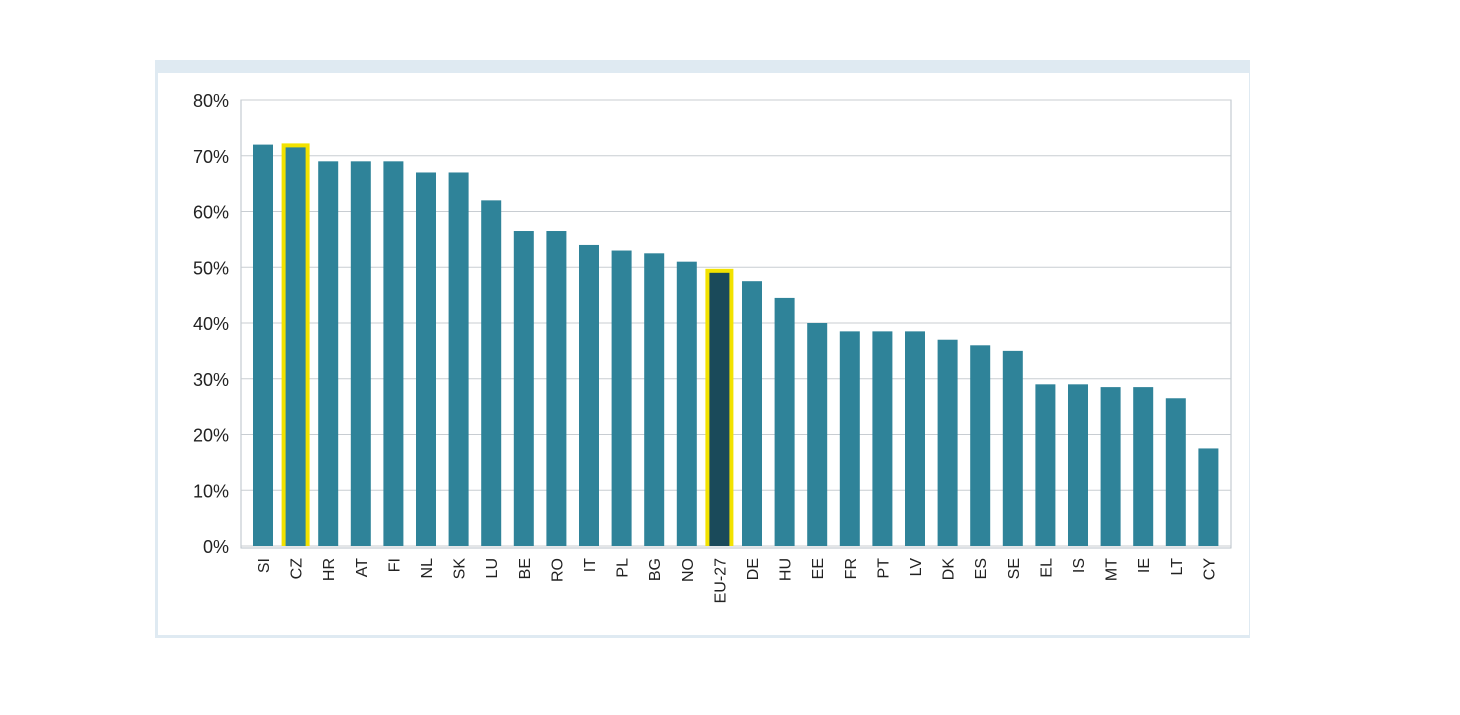 This screenshot has width=1460, height=715. What do you see at coordinates (492, 568) in the screenshot?
I see `x-tick-label: LU` at bounding box center [492, 568].